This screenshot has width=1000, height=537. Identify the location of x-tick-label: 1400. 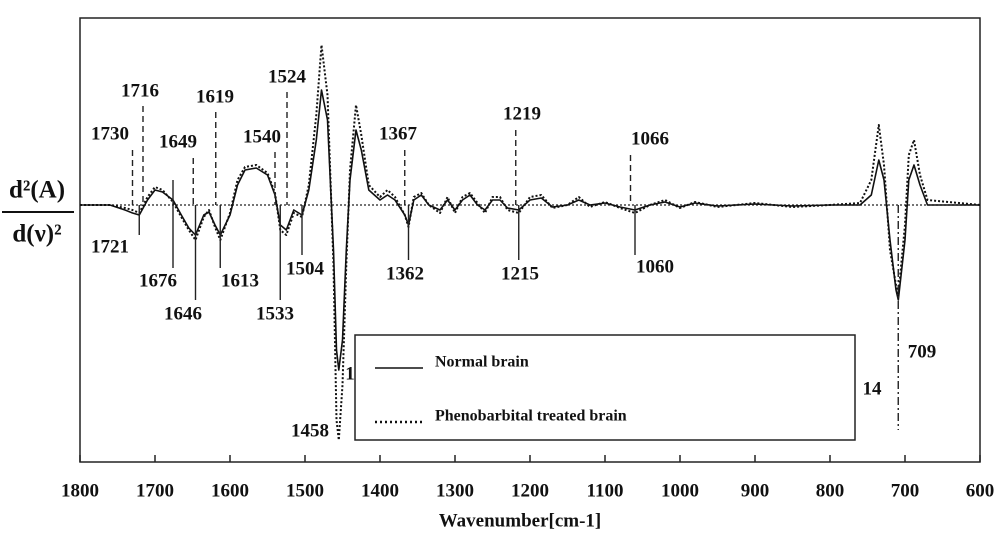
(380, 490).